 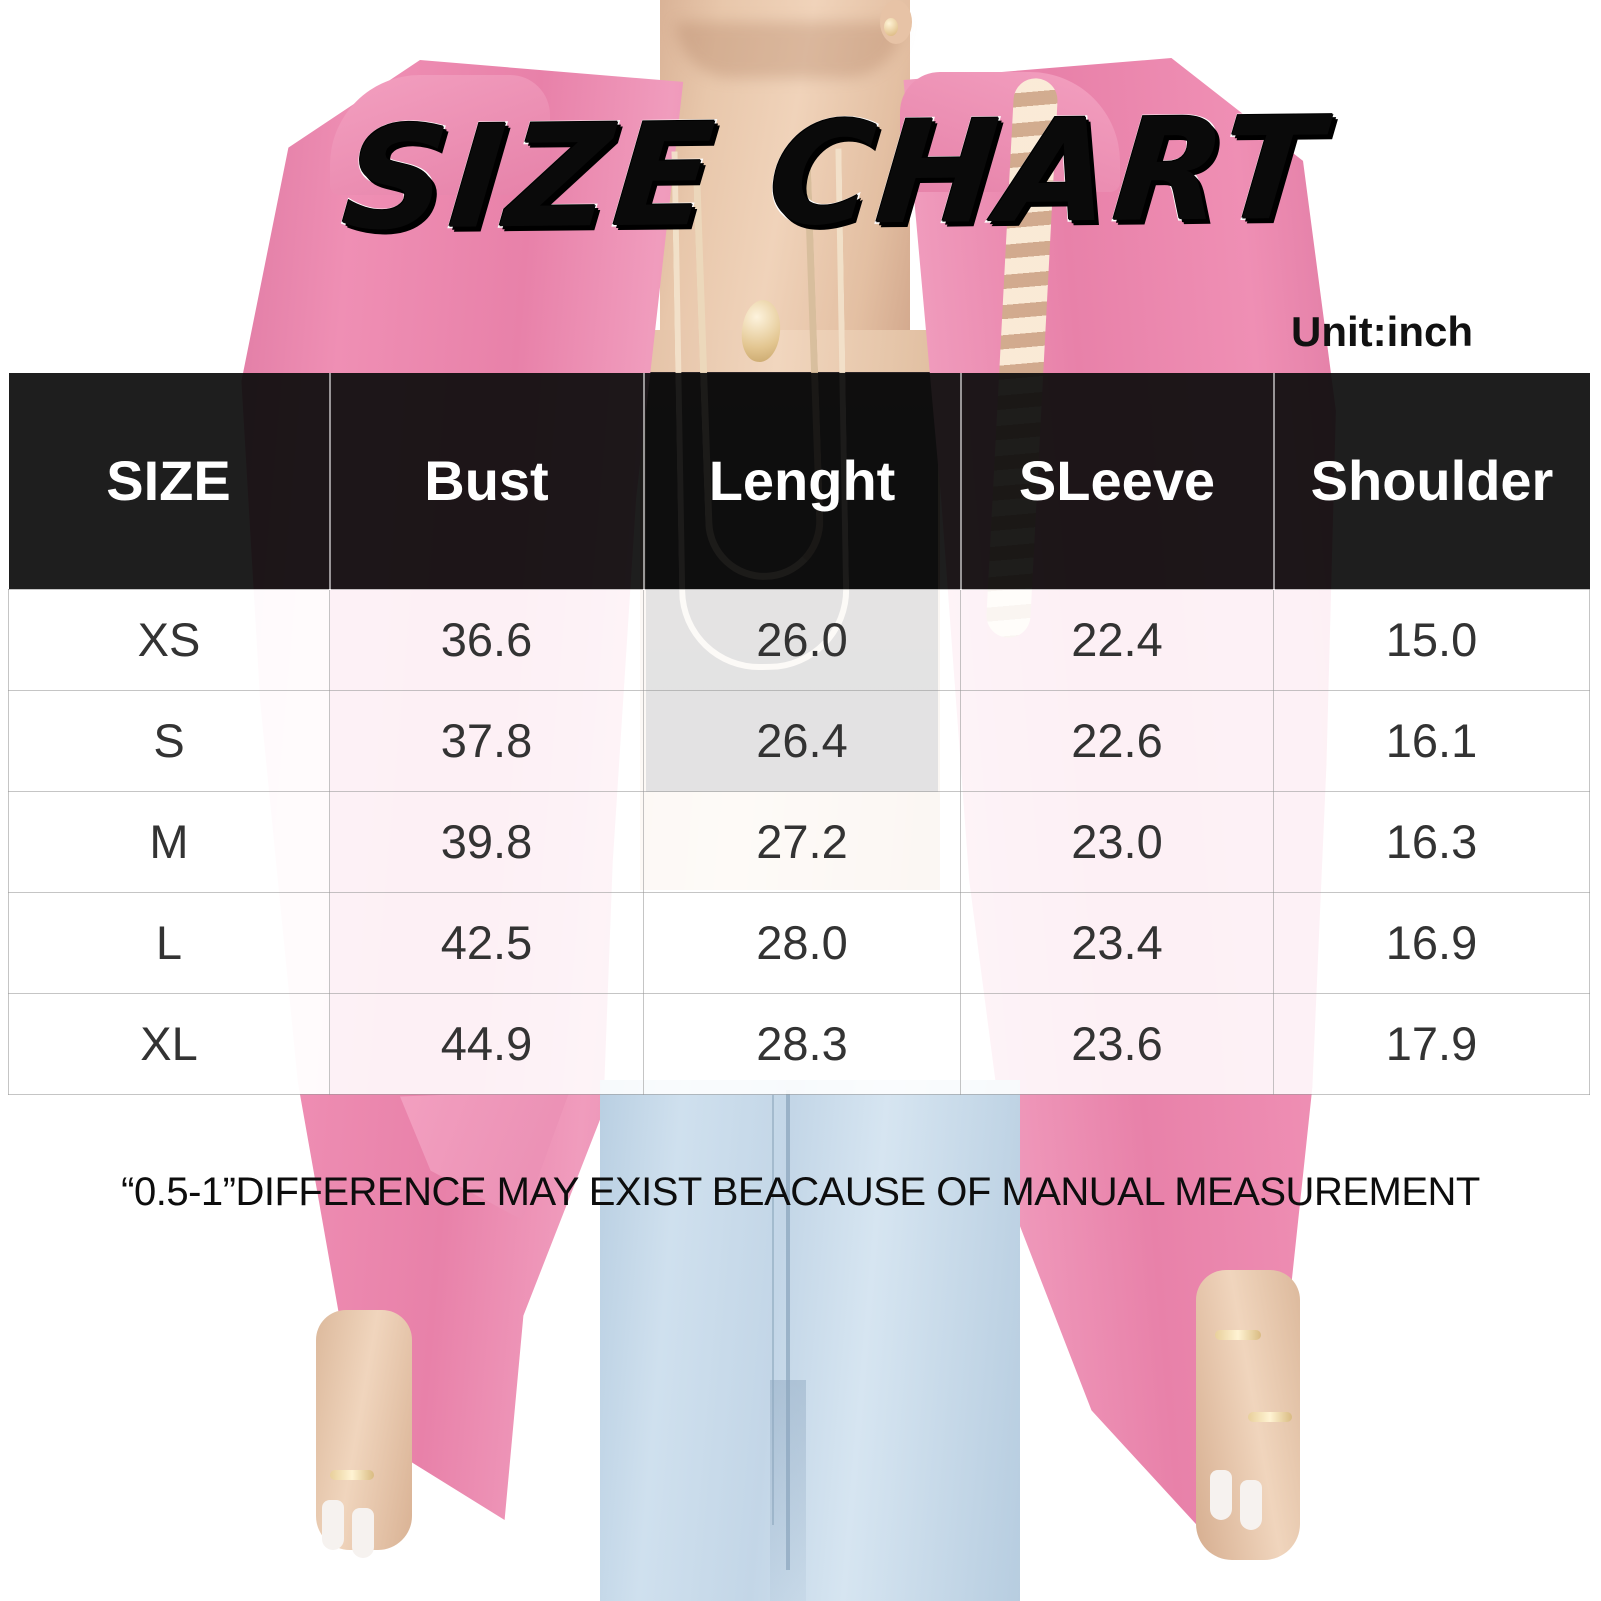 What do you see at coordinates (169, 841) in the screenshot?
I see `cell-size: M` at bounding box center [169, 841].